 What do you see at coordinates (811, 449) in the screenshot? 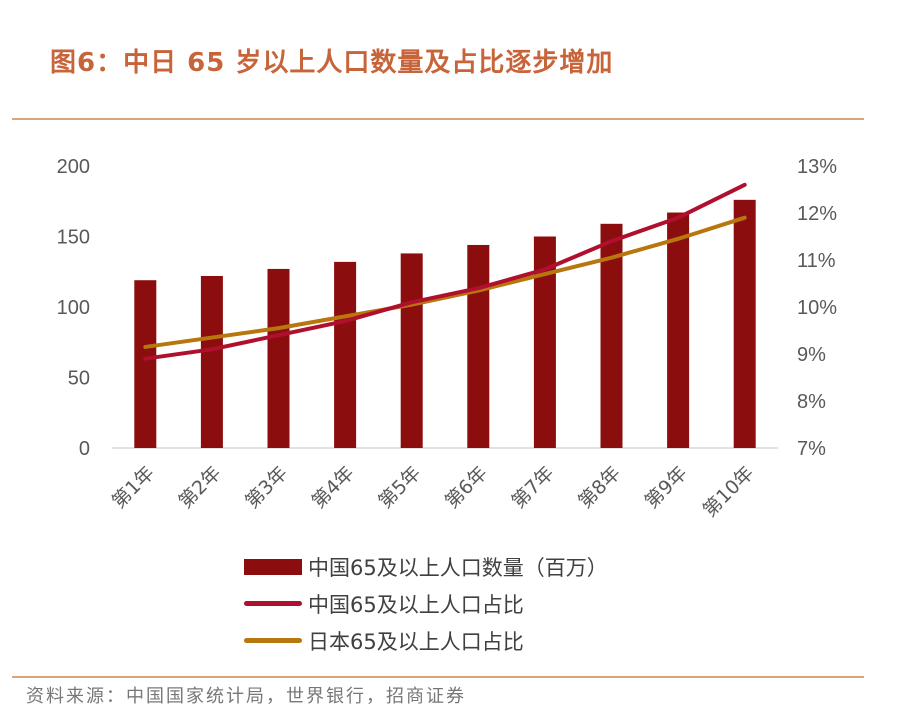
I see `right-tick-label: 7%` at bounding box center [811, 449].